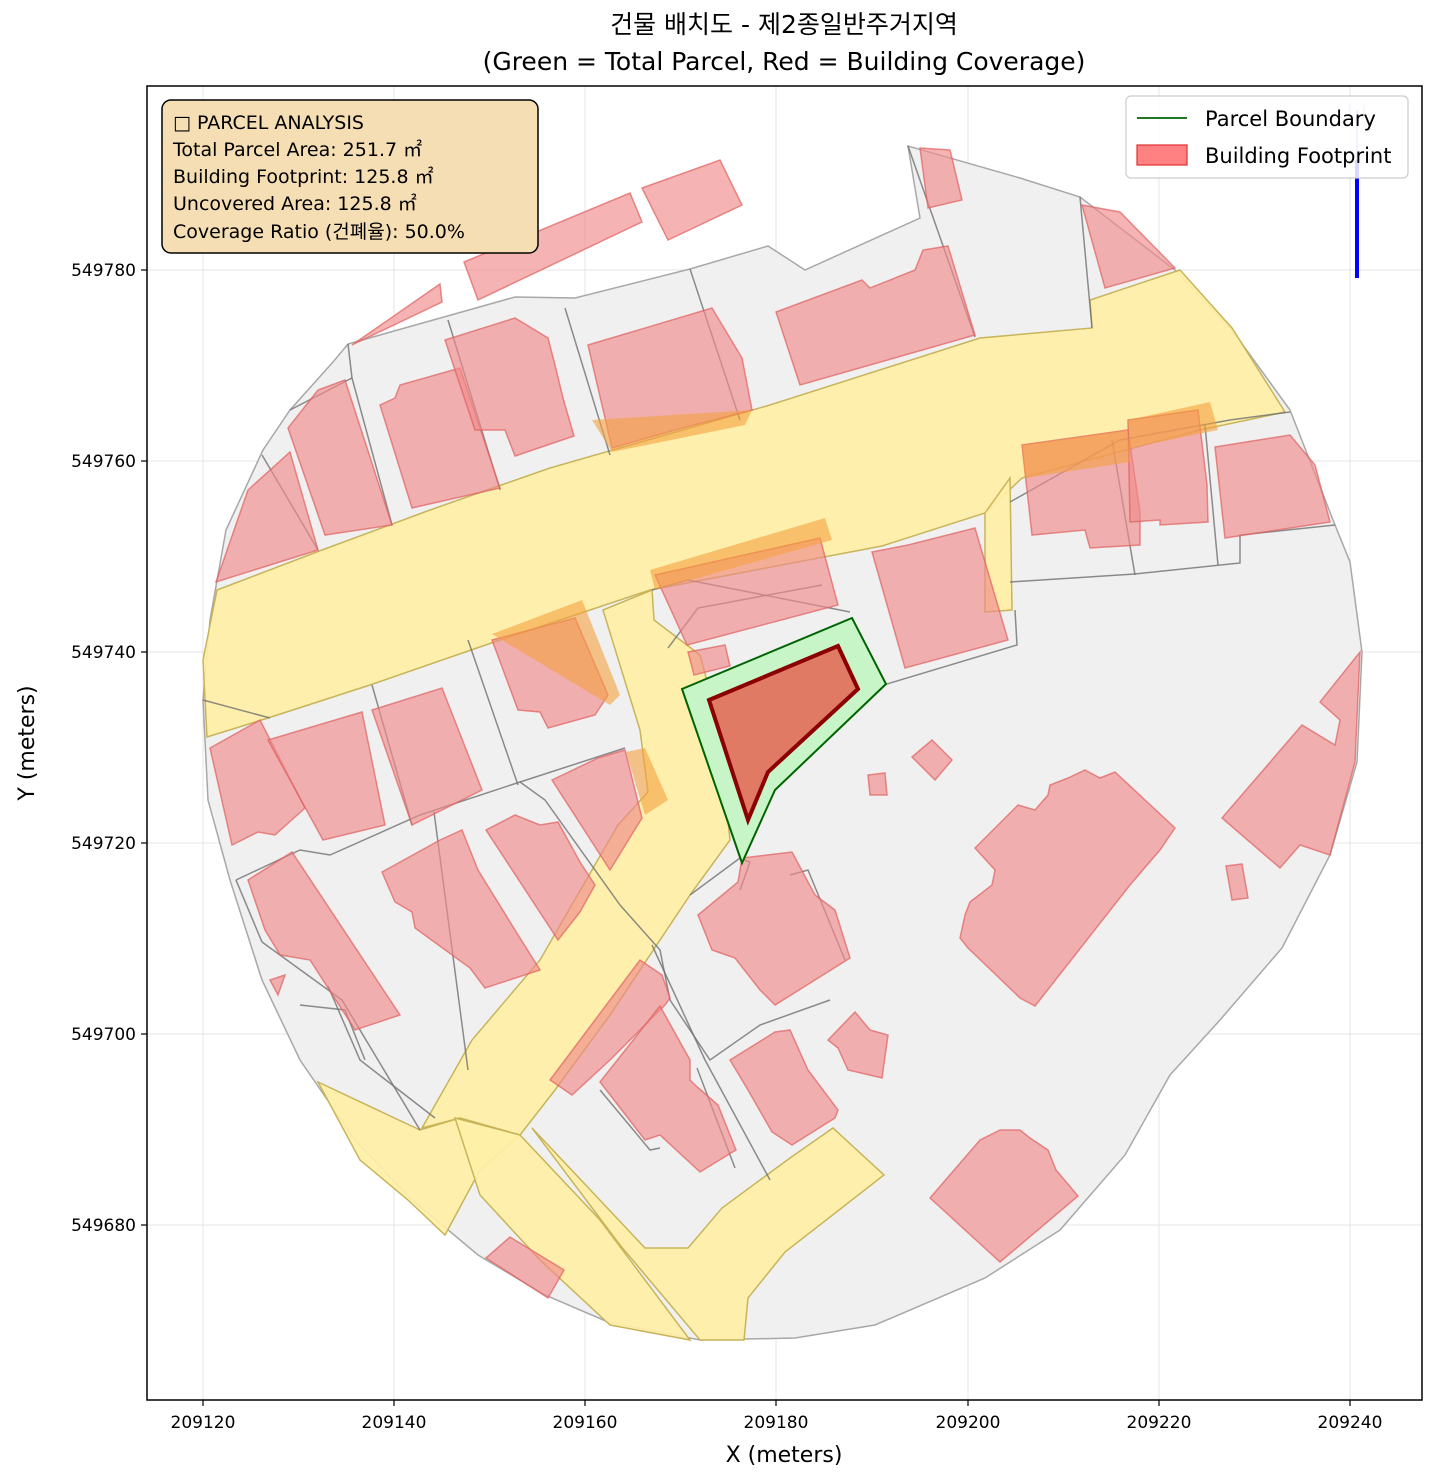 This screenshot has height=1483, width=1436. Describe the element at coordinates (968, 1423) in the screenshot. I see `x-tick-label: 209200` at that location.